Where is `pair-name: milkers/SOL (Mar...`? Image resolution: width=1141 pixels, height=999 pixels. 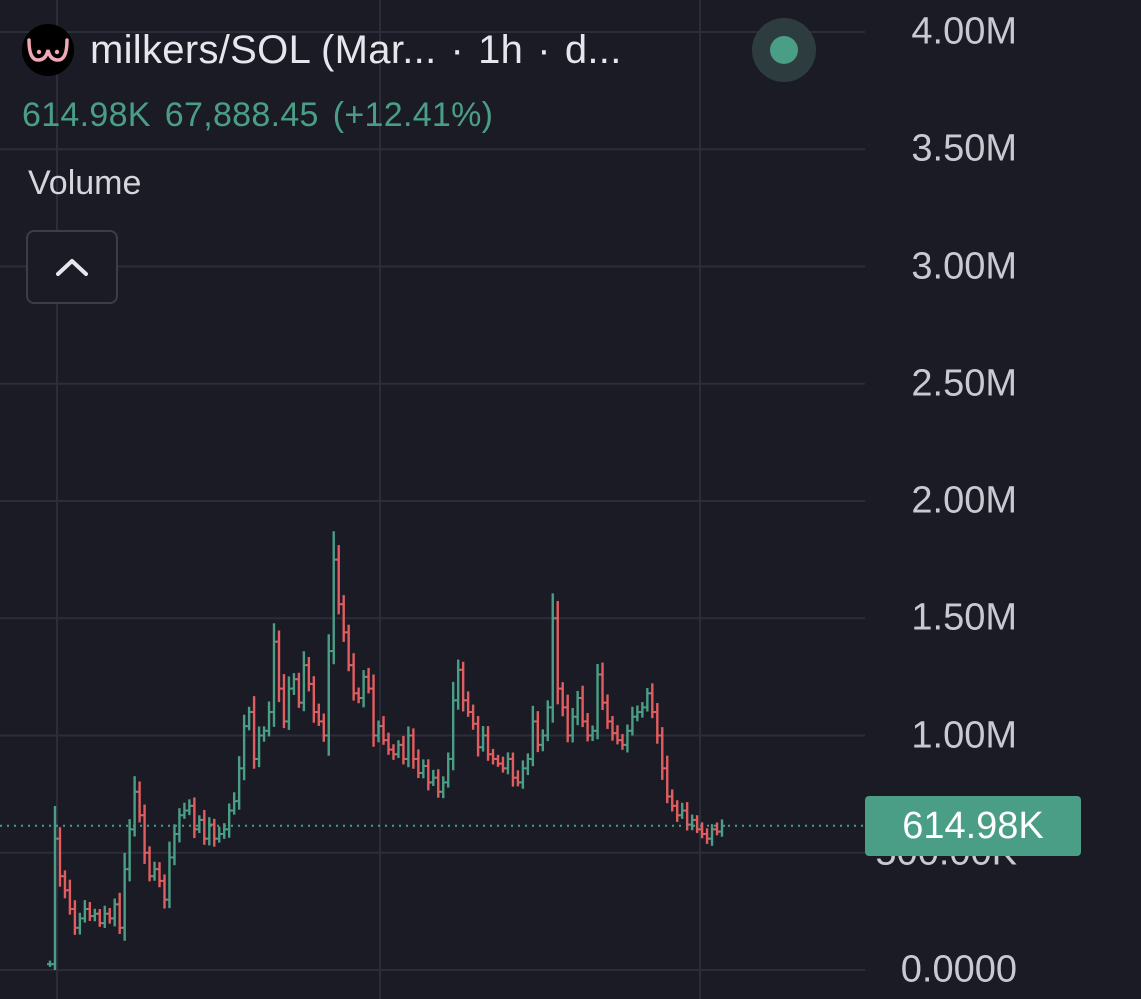
pair-name: milkers/SOL (Mar... is located at coordinates (263, 49).